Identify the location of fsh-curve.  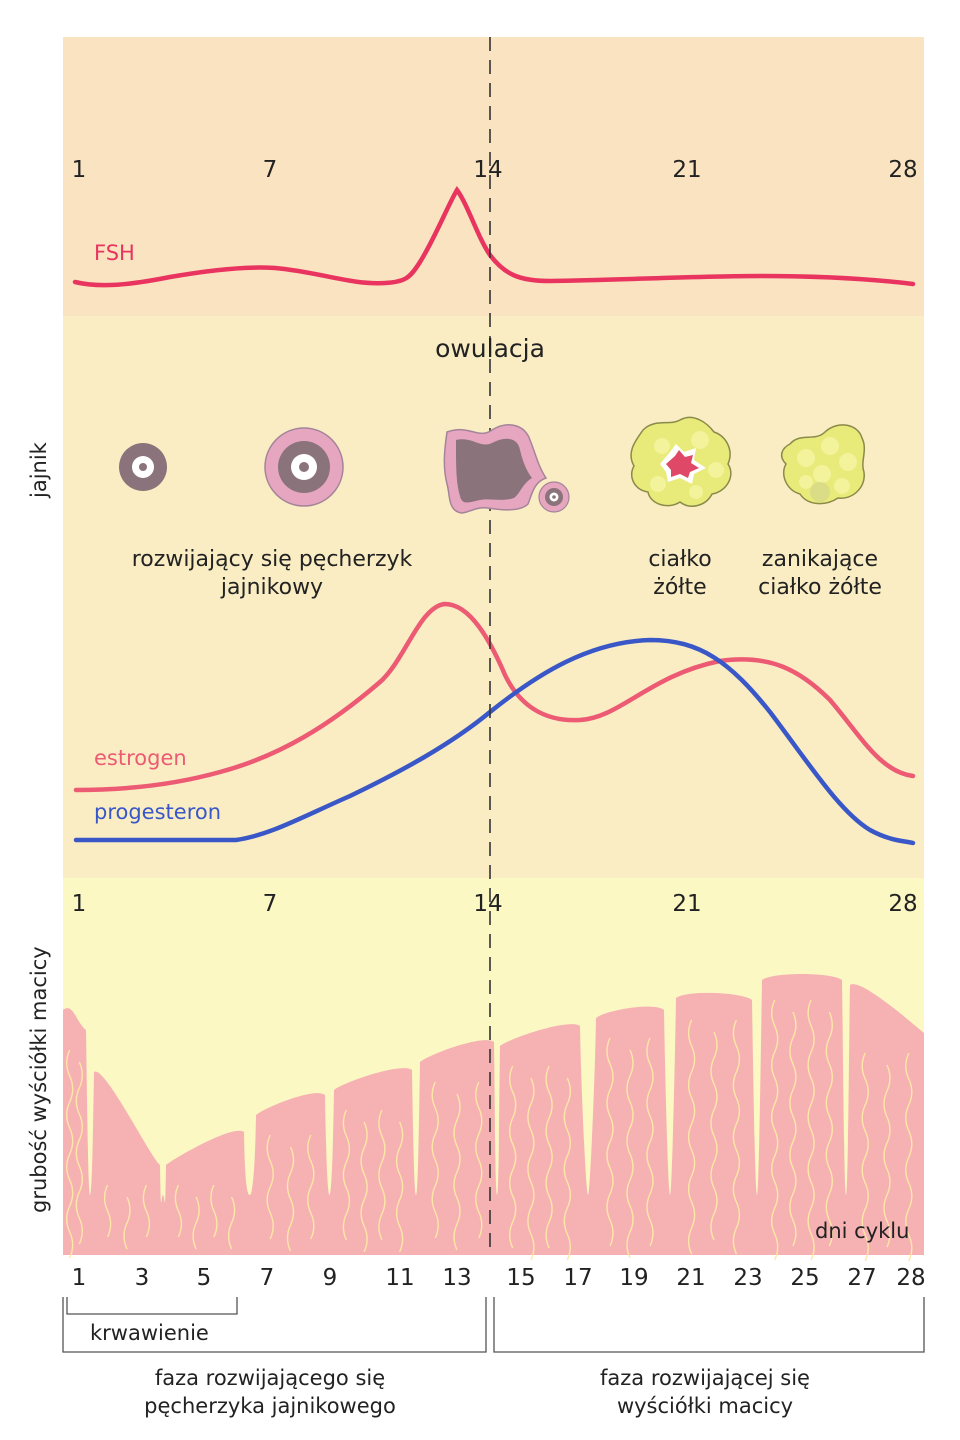
(494, 236).